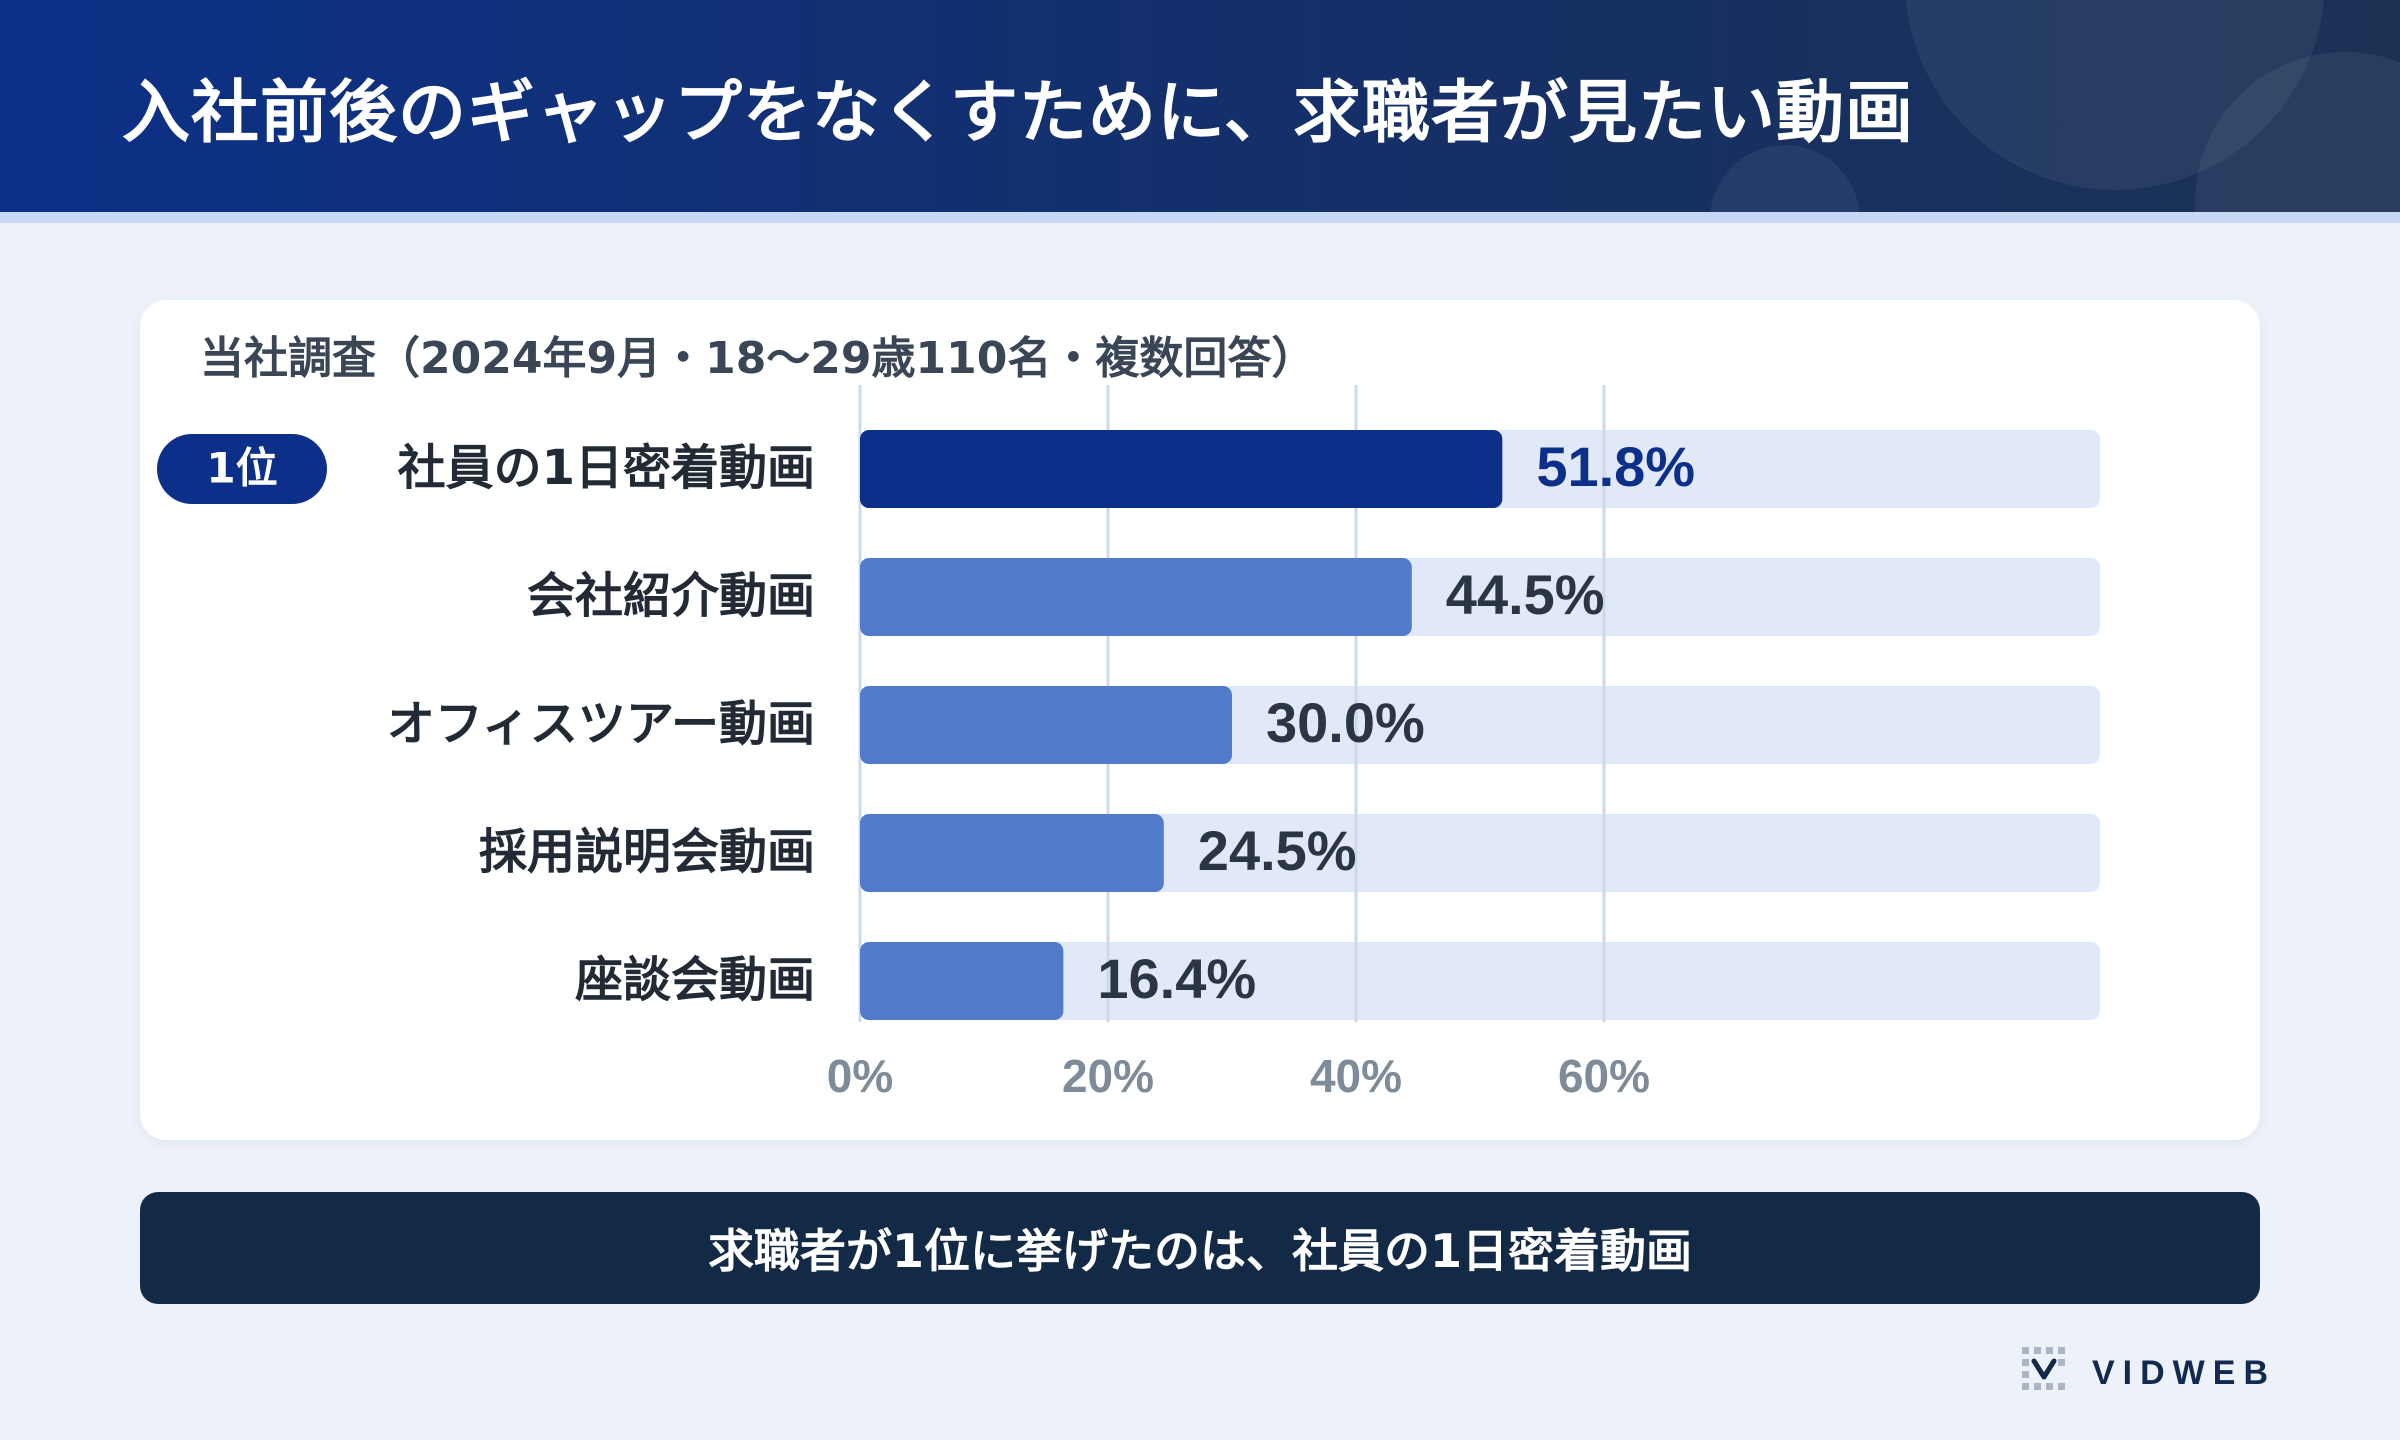 The height and width of the screenshot is (1440, 2400). I want to click on vidweb-logo-icon, so click(2043, 1368).